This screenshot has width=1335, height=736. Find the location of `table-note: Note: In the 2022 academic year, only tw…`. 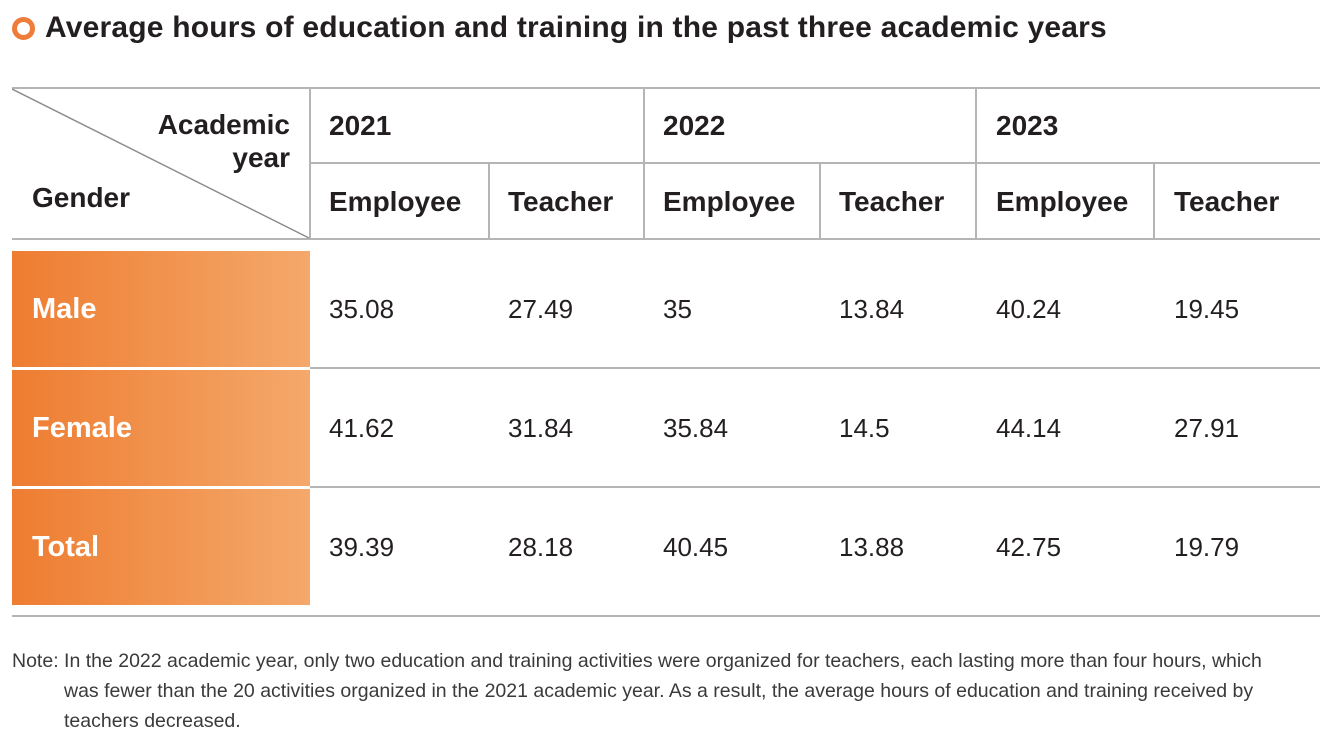

table-note: Note: In the 2022 academic year, only tw… is located at coordinates (667, 691).